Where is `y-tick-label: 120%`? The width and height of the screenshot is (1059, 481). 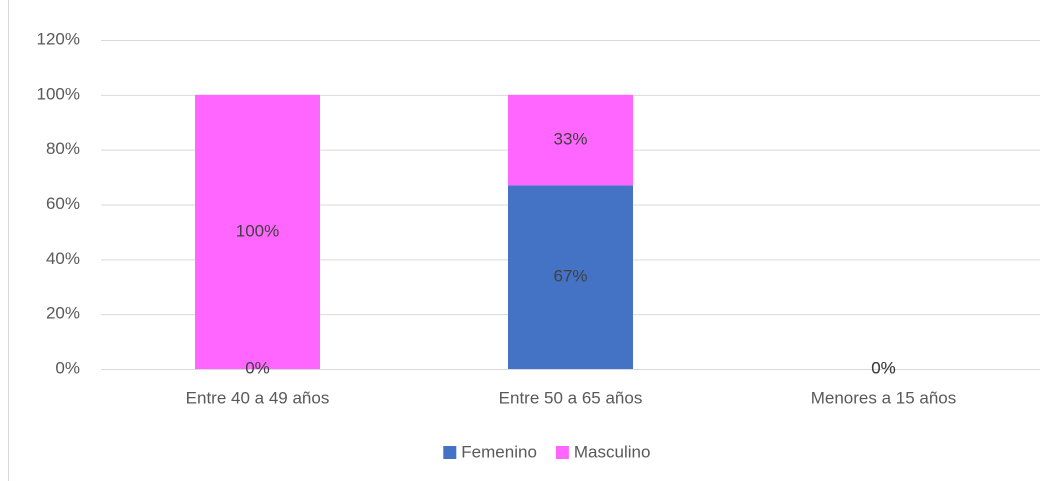
y-tick-label: 120% is located at coordinates (58, 38).